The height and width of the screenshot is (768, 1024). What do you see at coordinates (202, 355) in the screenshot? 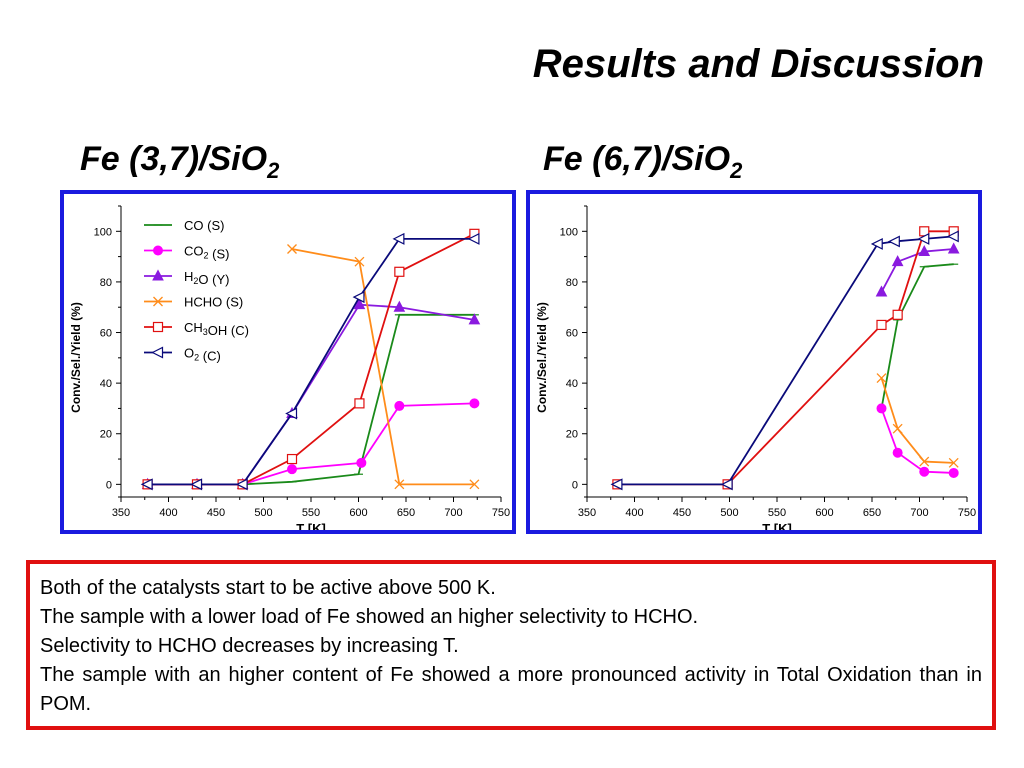
I see `legend-label: O2 (C)` at bounding box center [202, 355].